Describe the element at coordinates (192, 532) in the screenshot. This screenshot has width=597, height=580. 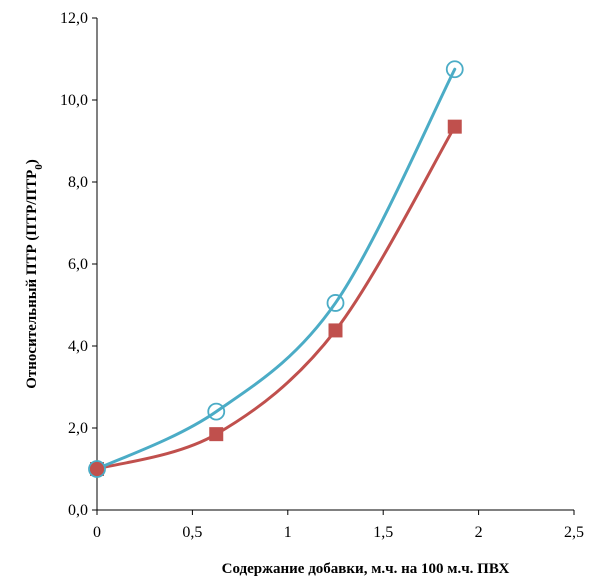
I see `x-tick-label: 0,5` at that location.